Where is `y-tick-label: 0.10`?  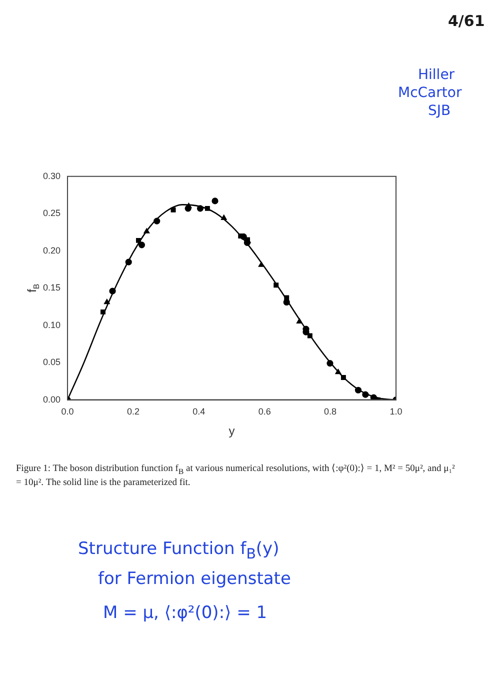 y-tick-label: 0.10 is located at coordinates (51, 325).